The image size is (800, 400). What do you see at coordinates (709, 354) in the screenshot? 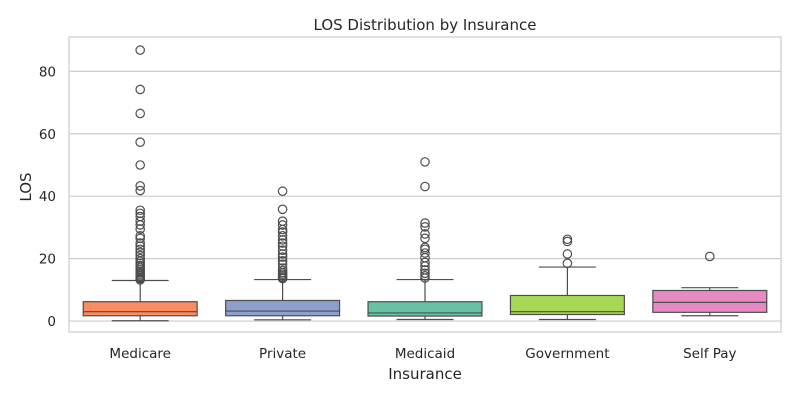
I see `x-tick-label: Self Pay` at bounding box center [709, 354].